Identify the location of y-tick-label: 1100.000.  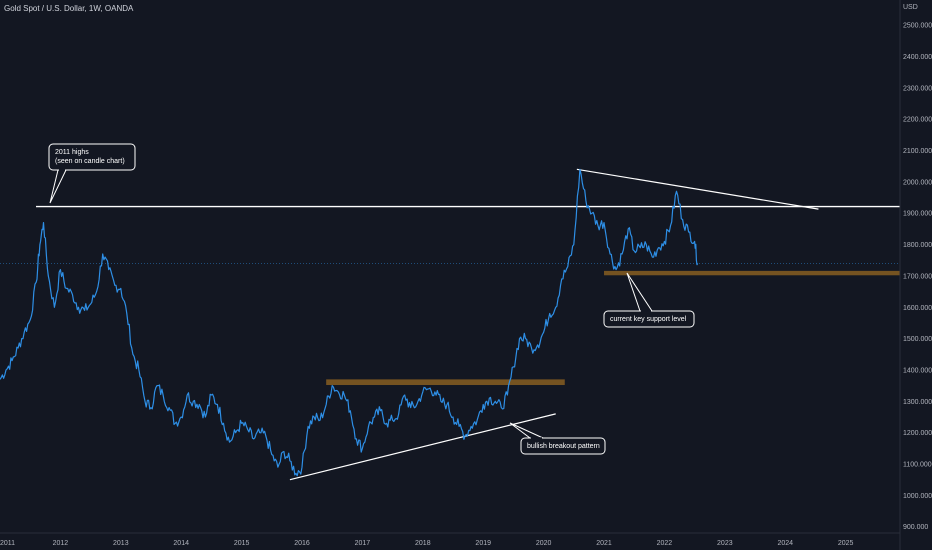
(917, 465).